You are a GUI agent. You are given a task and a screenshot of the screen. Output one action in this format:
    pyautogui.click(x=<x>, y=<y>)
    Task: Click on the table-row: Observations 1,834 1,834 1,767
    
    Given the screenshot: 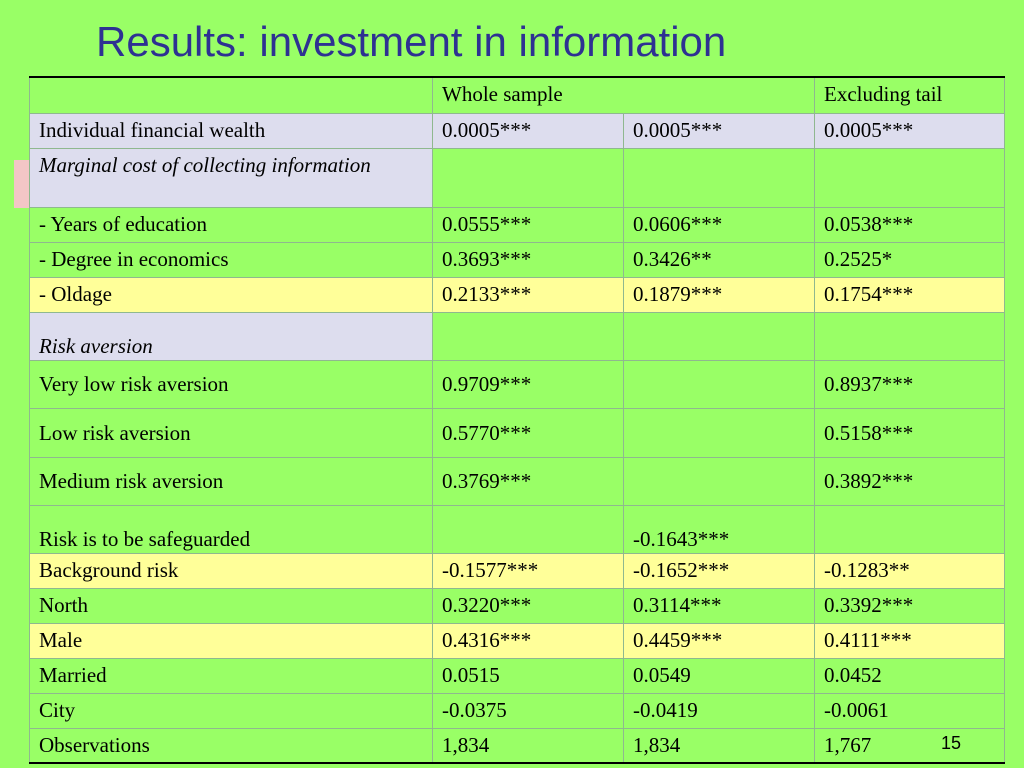 What is the action you would take?
    pyautogui.click(x=517, y=745)
    